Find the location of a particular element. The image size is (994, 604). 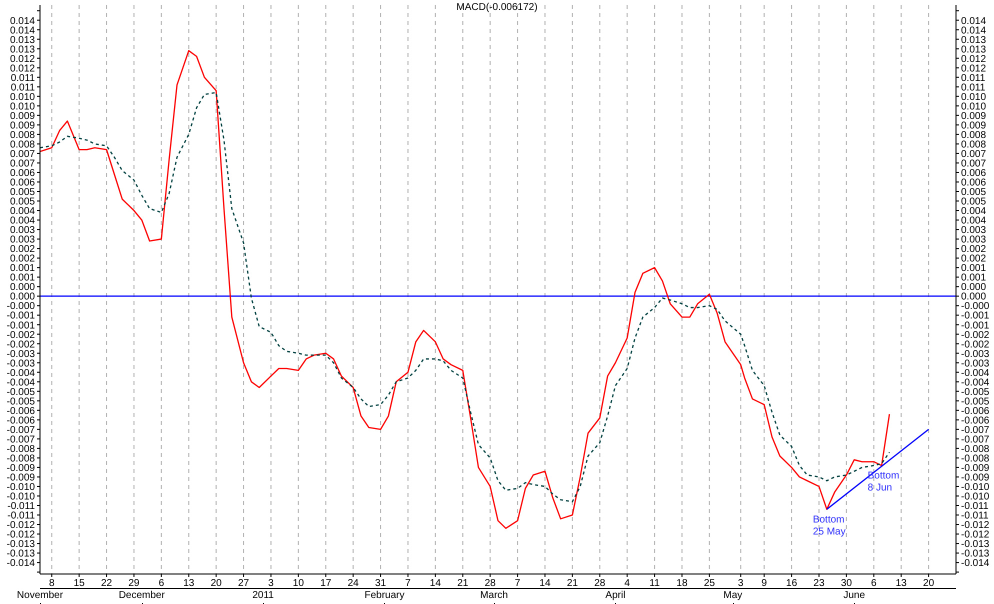

y2-tick-label: -0.000 is located at coordinates (975, 306).